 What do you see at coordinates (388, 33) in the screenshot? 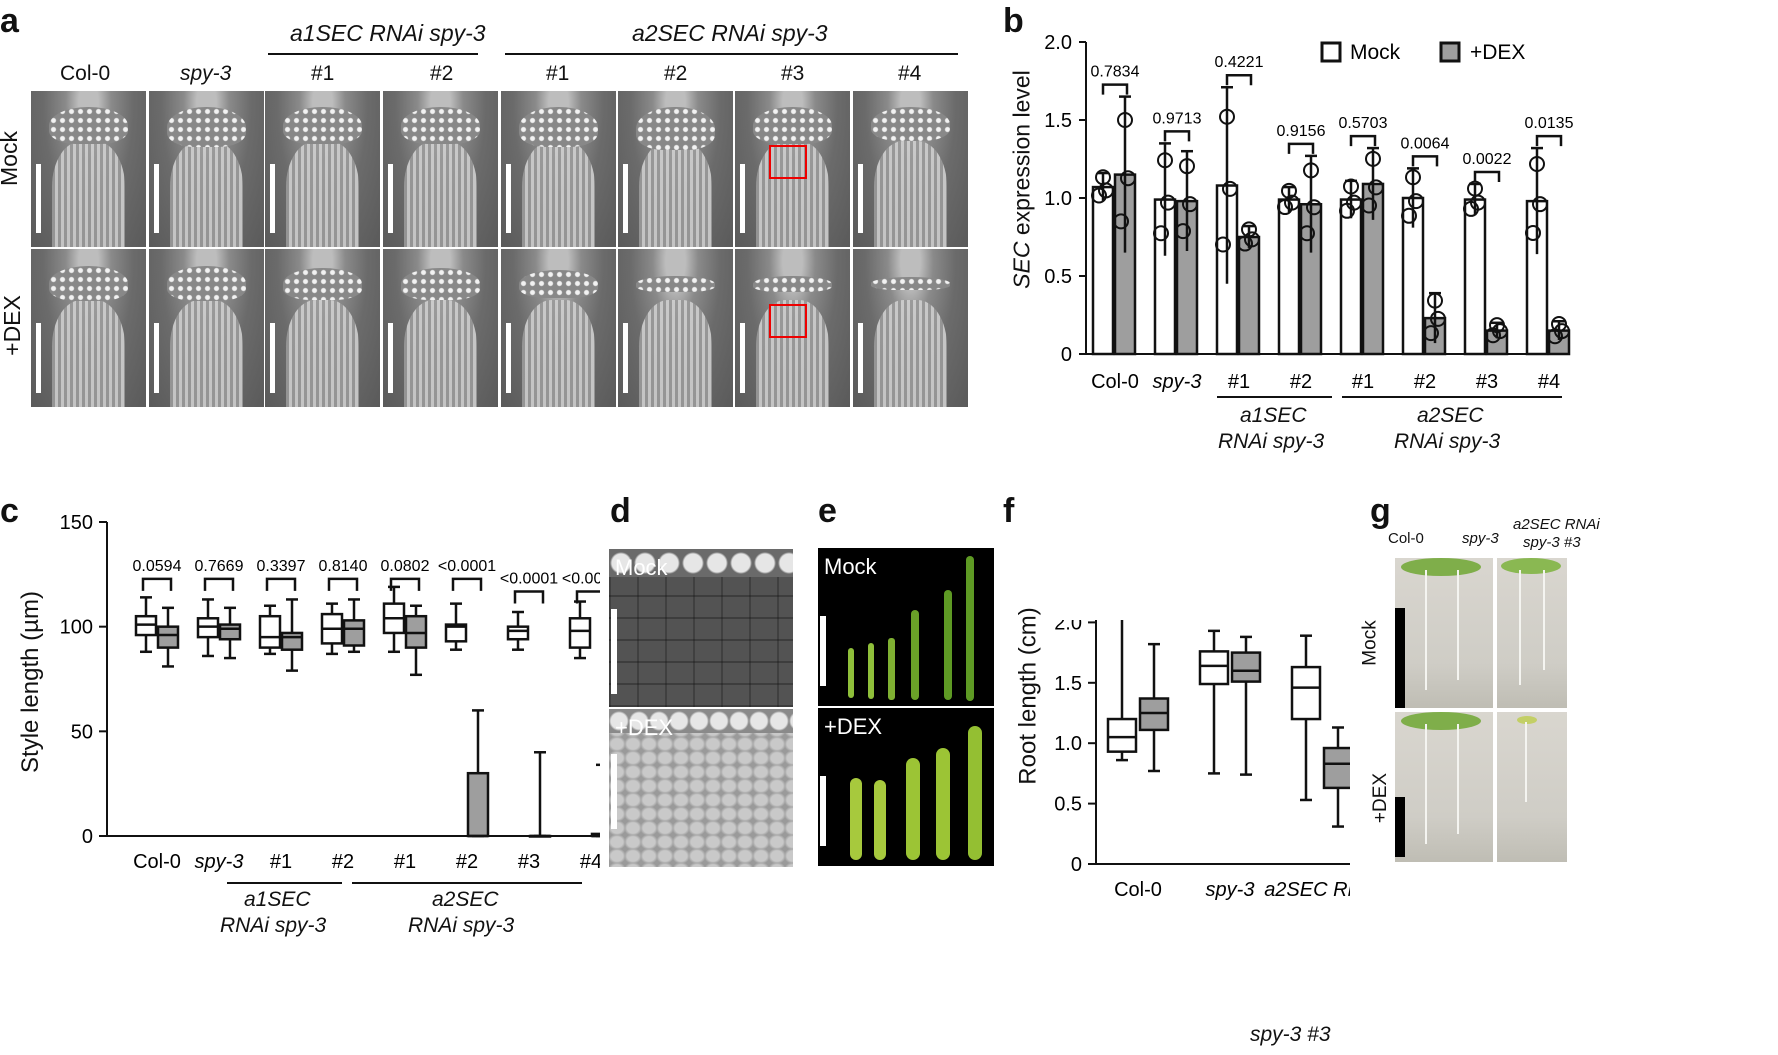
I see `panel-a-group-a1: a1SEC RNAi spy-3` at bounding box center [388, 33].